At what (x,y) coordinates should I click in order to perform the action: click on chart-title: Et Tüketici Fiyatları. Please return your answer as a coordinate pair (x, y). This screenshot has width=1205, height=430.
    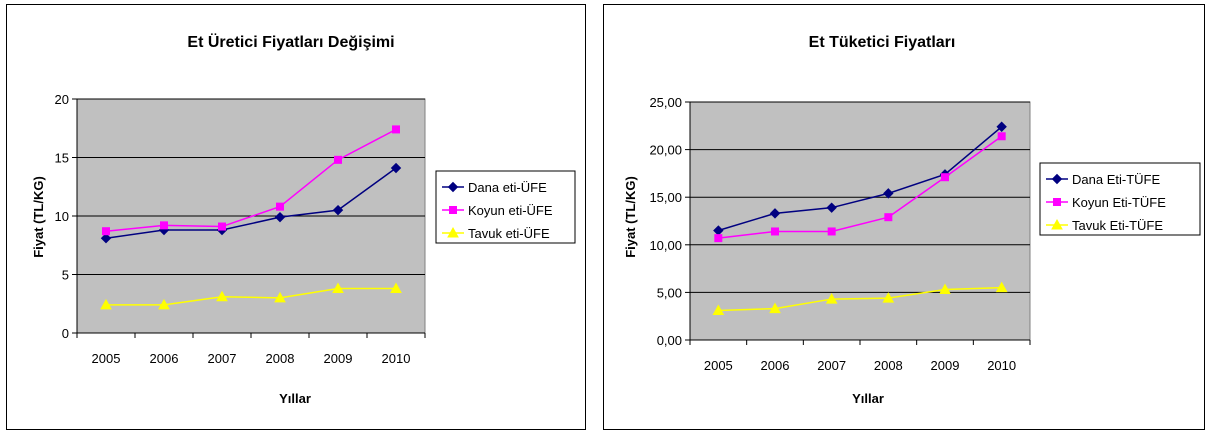
    Looking at the image, I should click on (882, 42).